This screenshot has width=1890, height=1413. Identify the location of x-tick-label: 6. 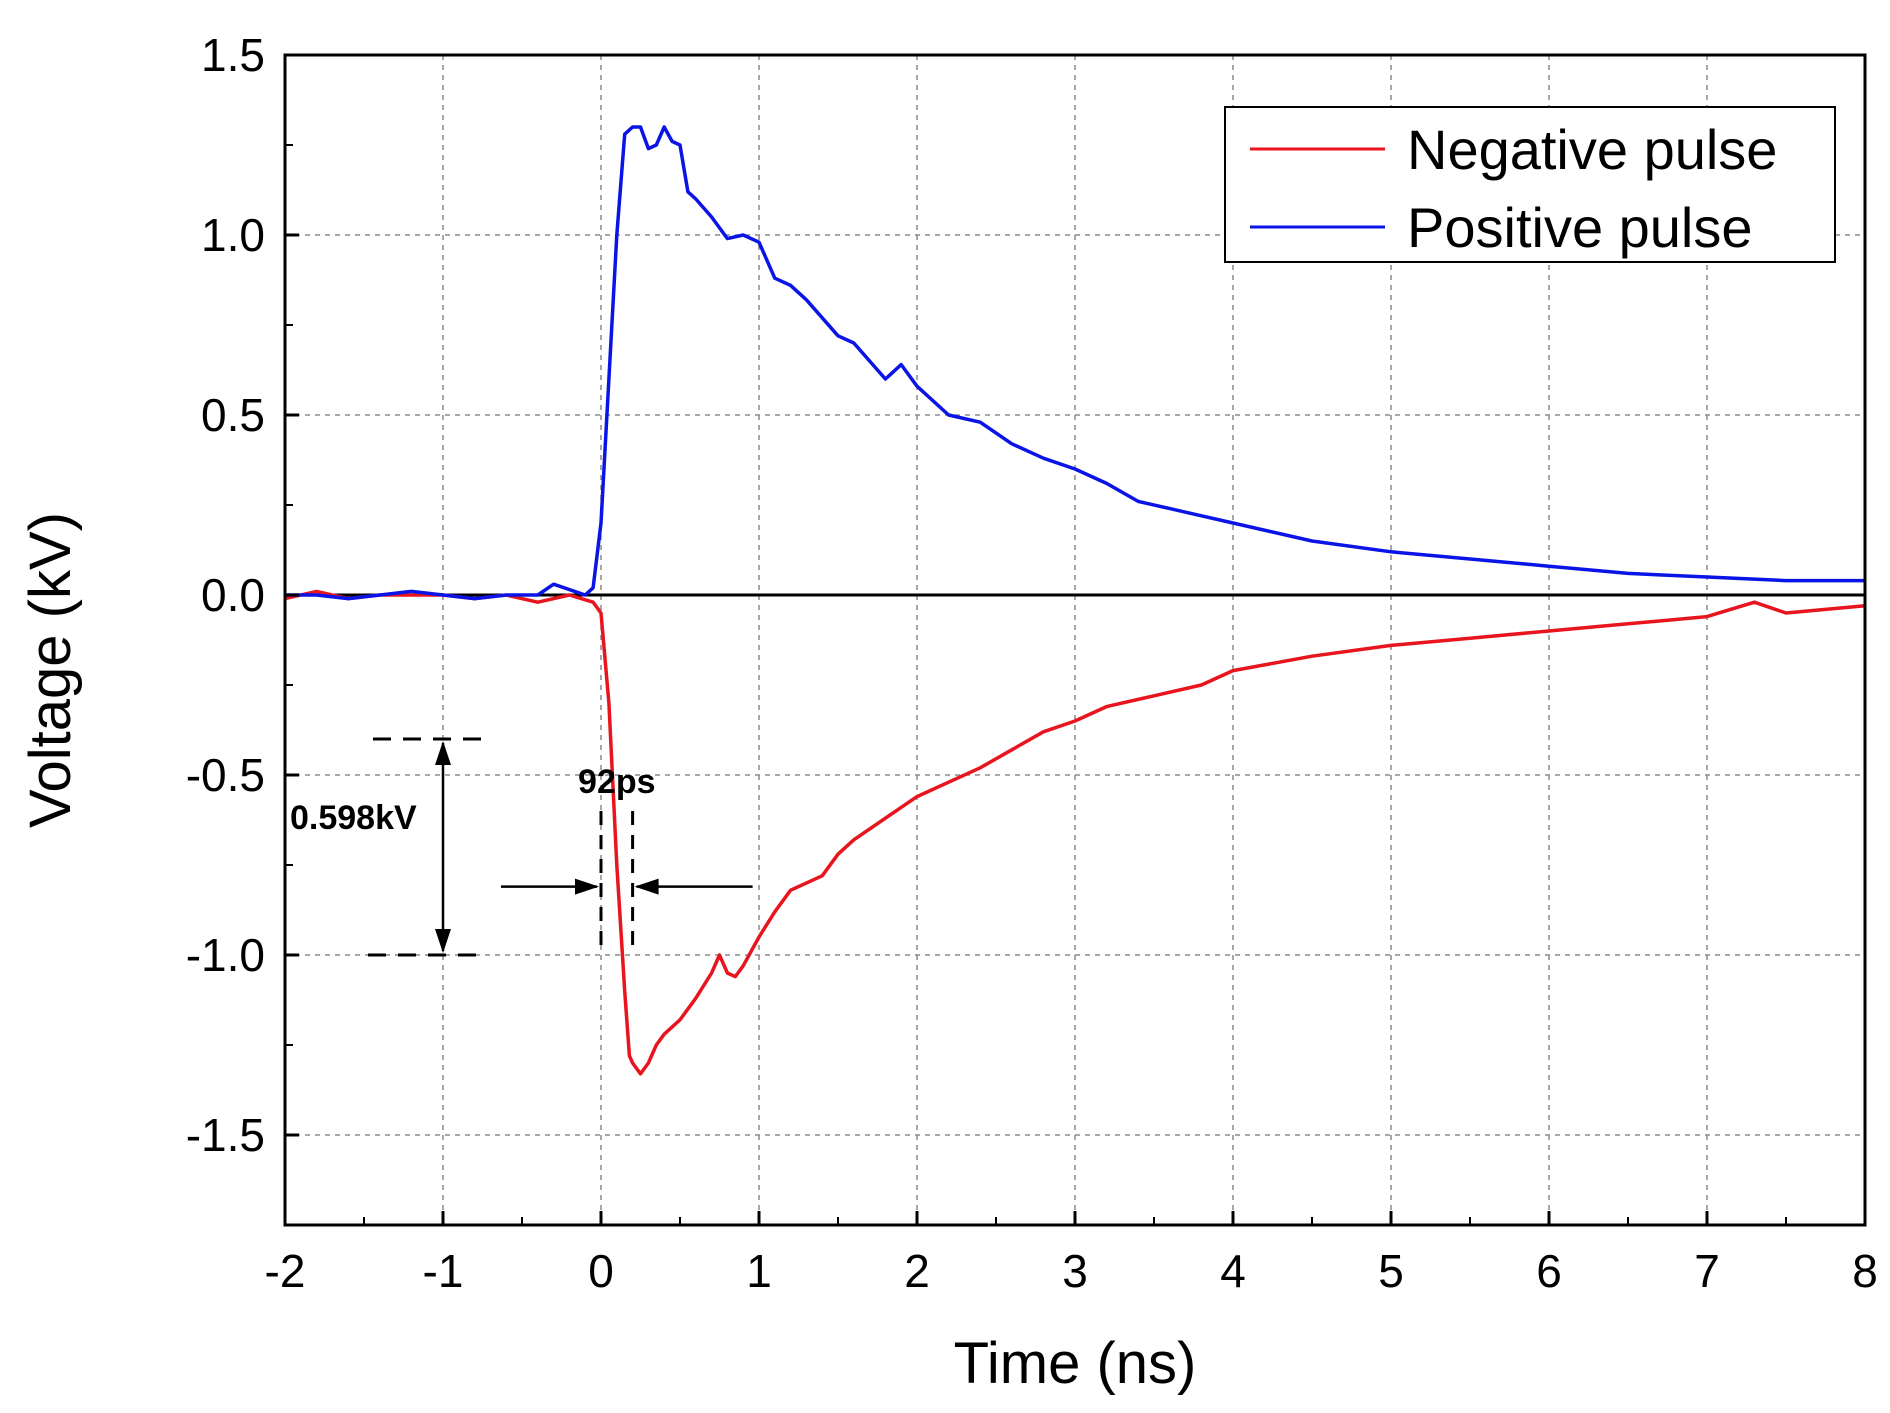
(1549, 1271).